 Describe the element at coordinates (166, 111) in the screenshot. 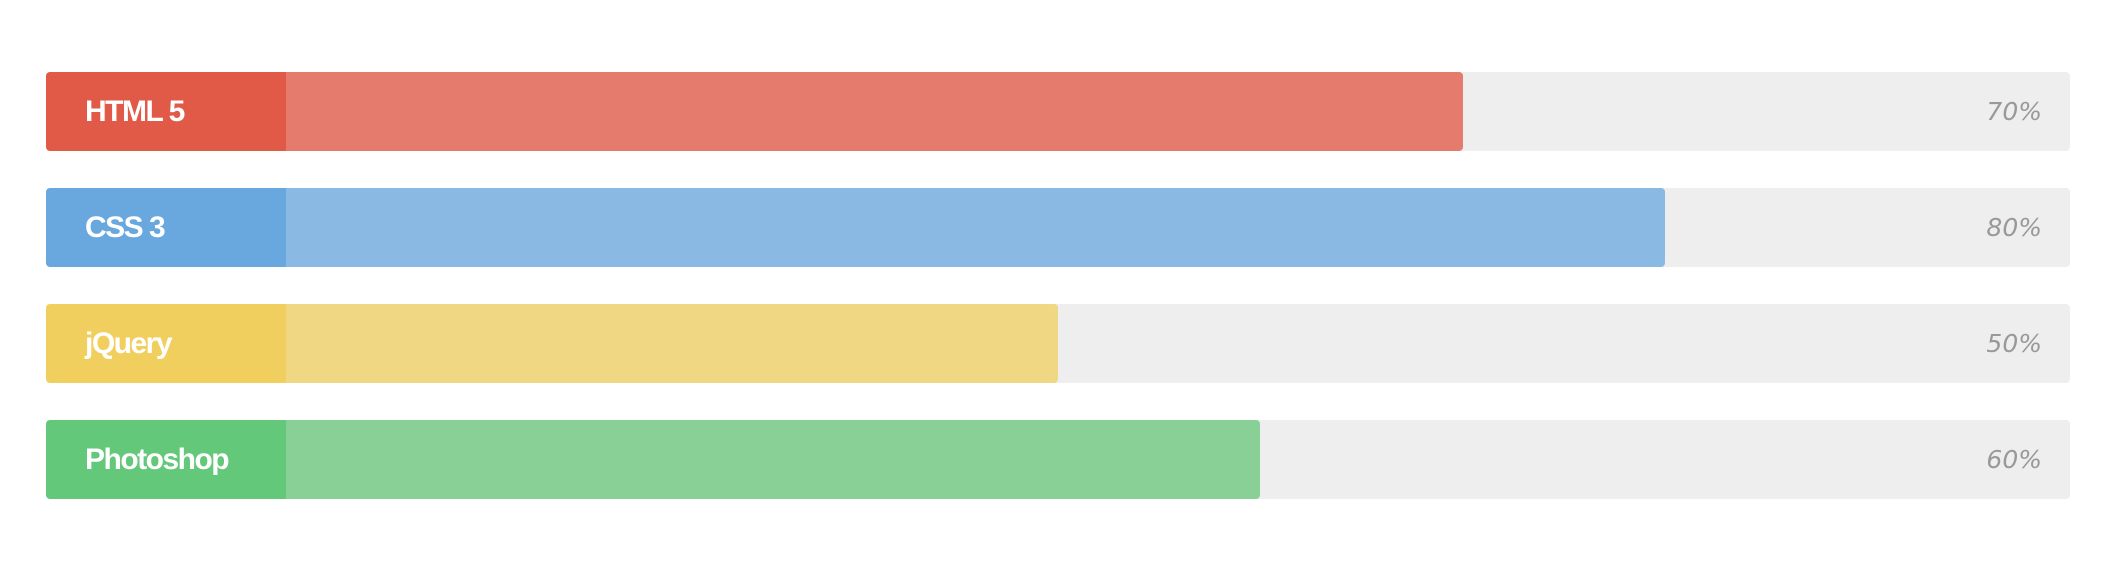

I see `skill-label: HTML 5` at that location.